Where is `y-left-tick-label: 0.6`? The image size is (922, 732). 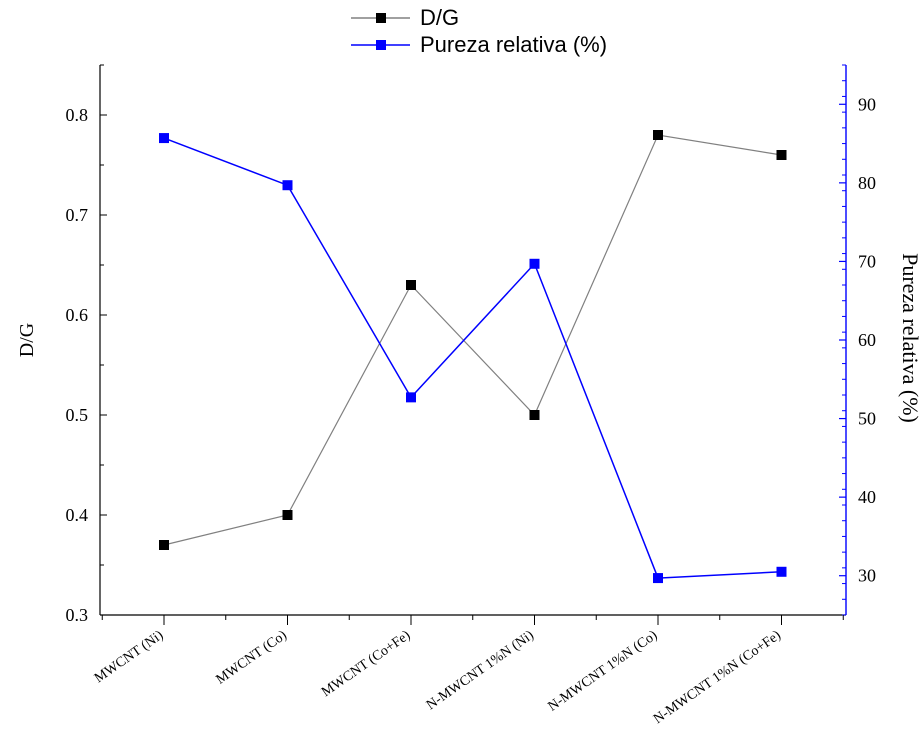
y-left-tick-label: 0.6 is located at coordinates (77, 315).